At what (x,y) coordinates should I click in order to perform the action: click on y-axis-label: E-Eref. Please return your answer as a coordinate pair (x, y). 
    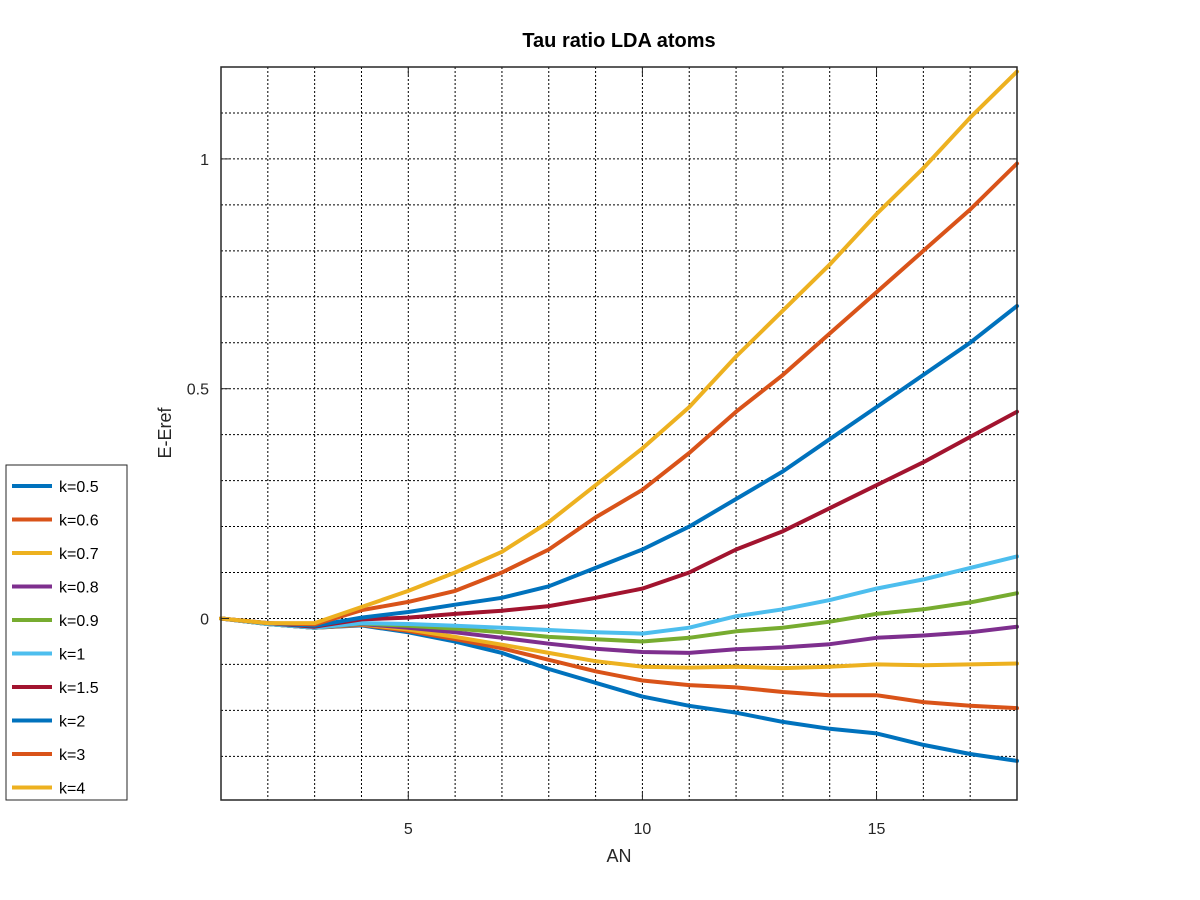
    Looking at the image, I should click on (165, 432).